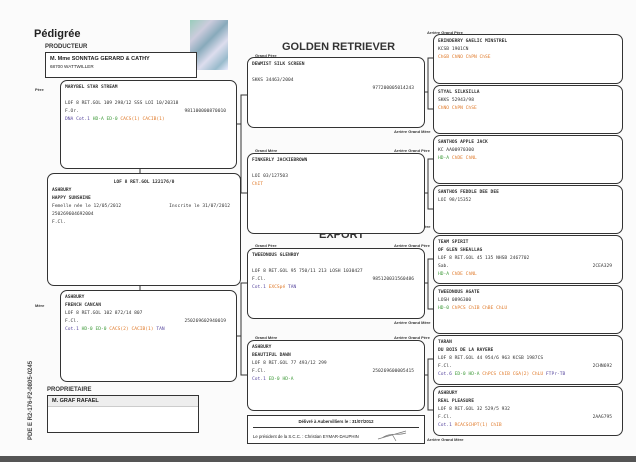 This screenshot has width=636, height=462. I want to click on box-line: ERINDERRY GAELIC MINSTREL, so click(528, 42).